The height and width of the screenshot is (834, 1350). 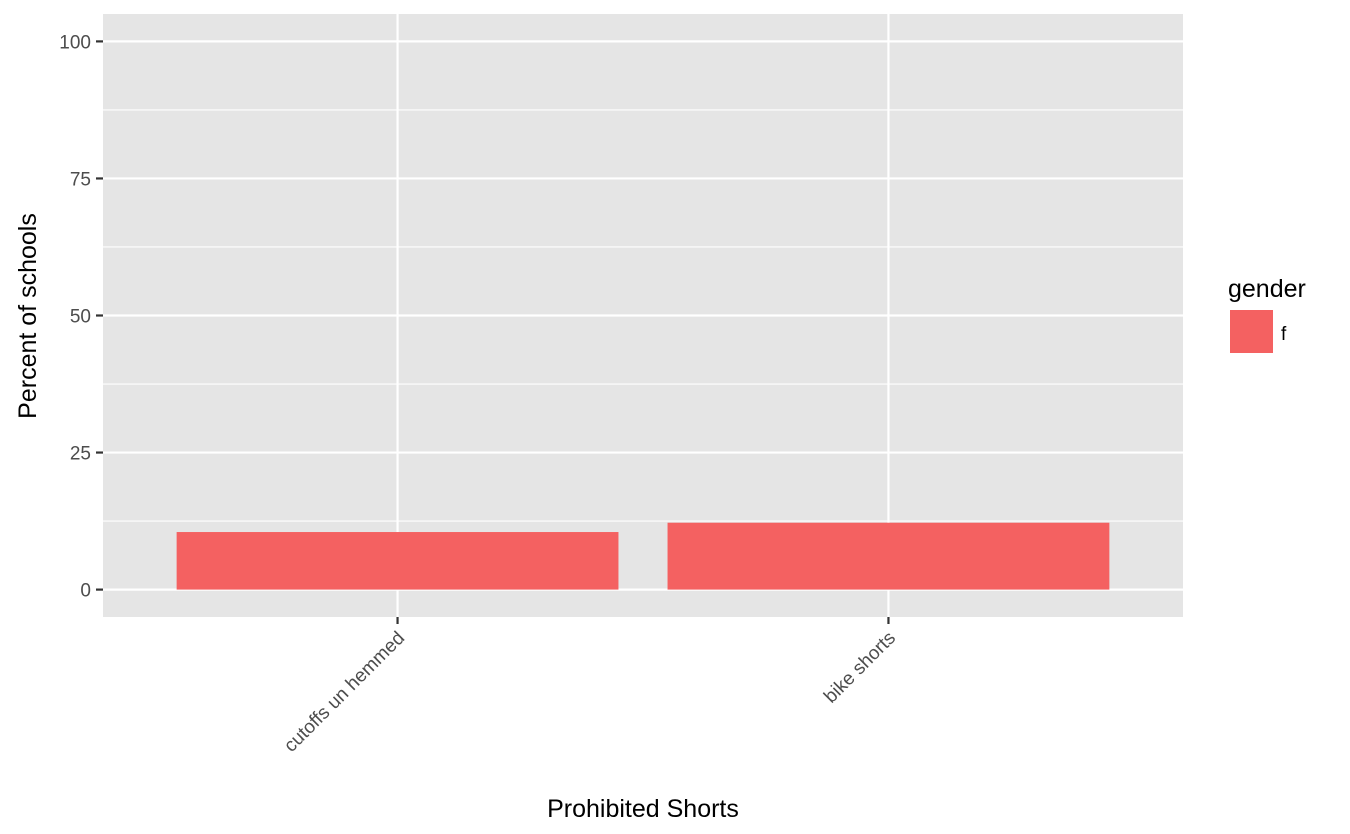 I want to click on x-tick-label: cutoffs un hemmed, so click(x=344, y=692).